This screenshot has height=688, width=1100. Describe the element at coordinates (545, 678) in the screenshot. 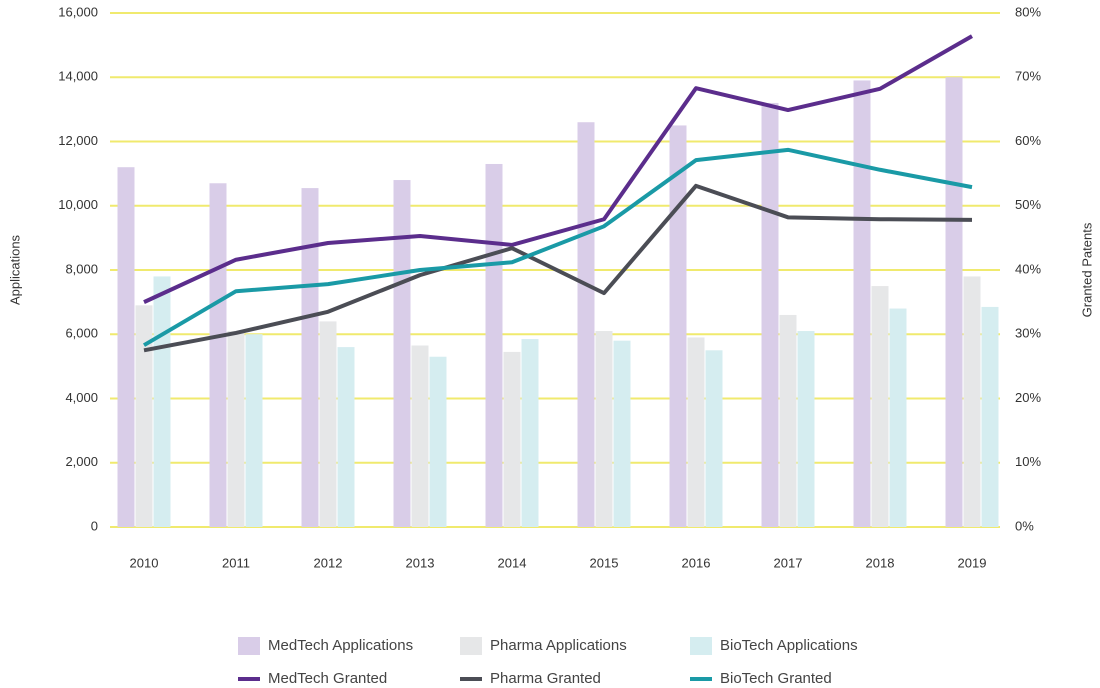

I see `legend-label: Pharma Granted` at that location.